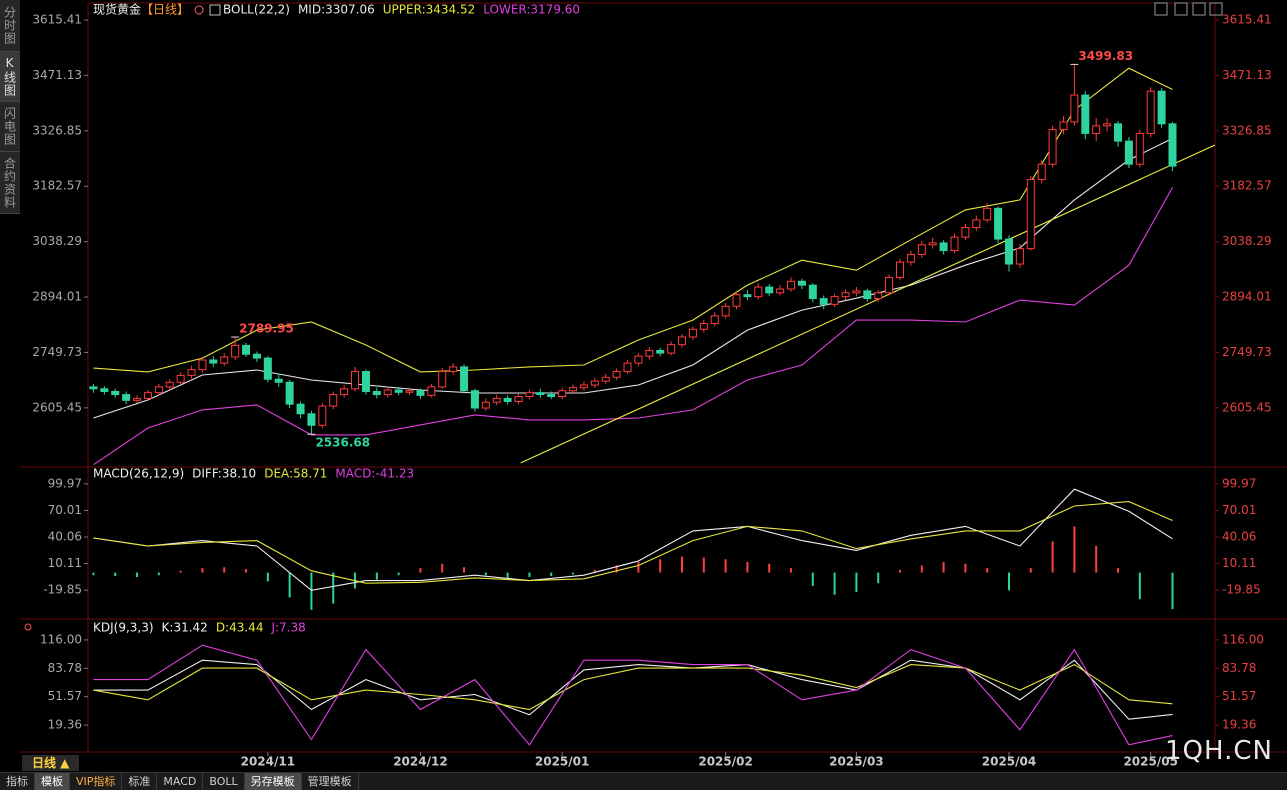 The image size is (1287, 790). Describe the element at coordinates (62, 590) in the screenshot. I see `y-tick-label: -19.85` at that location.